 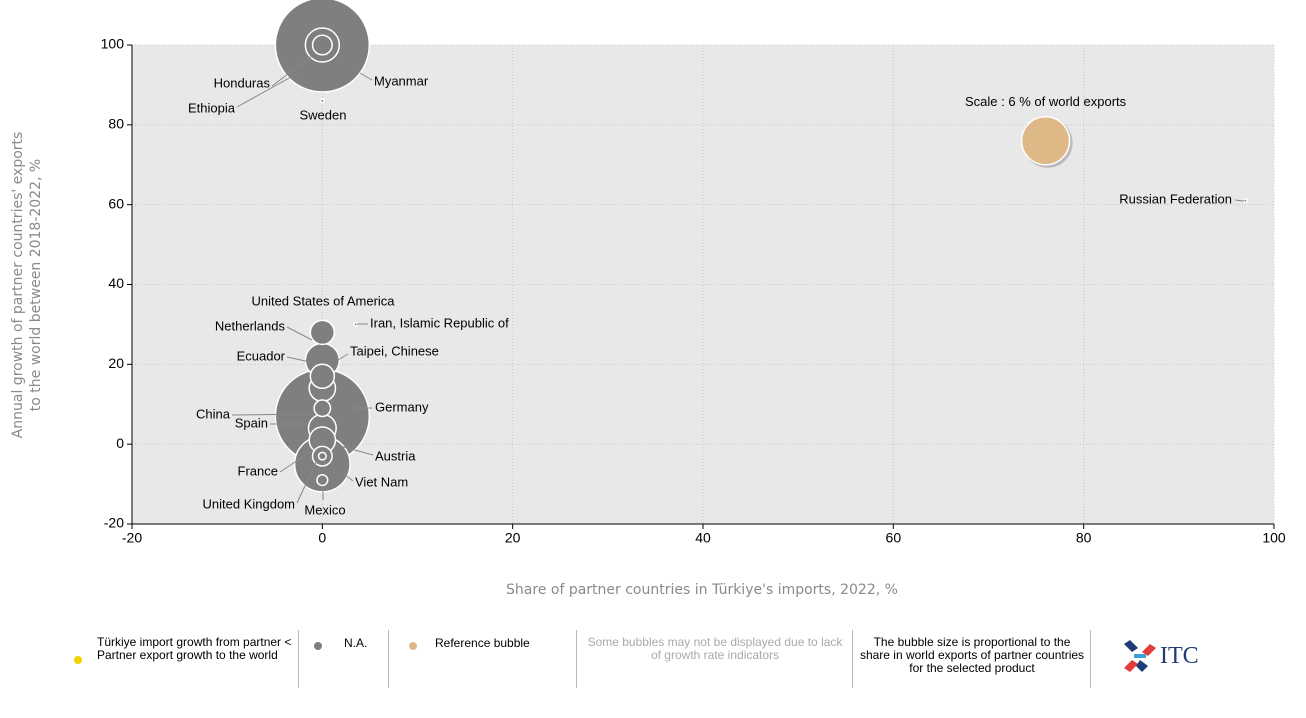 I want to click on bubble-label: Myanmar, so click(x=401, y=80).